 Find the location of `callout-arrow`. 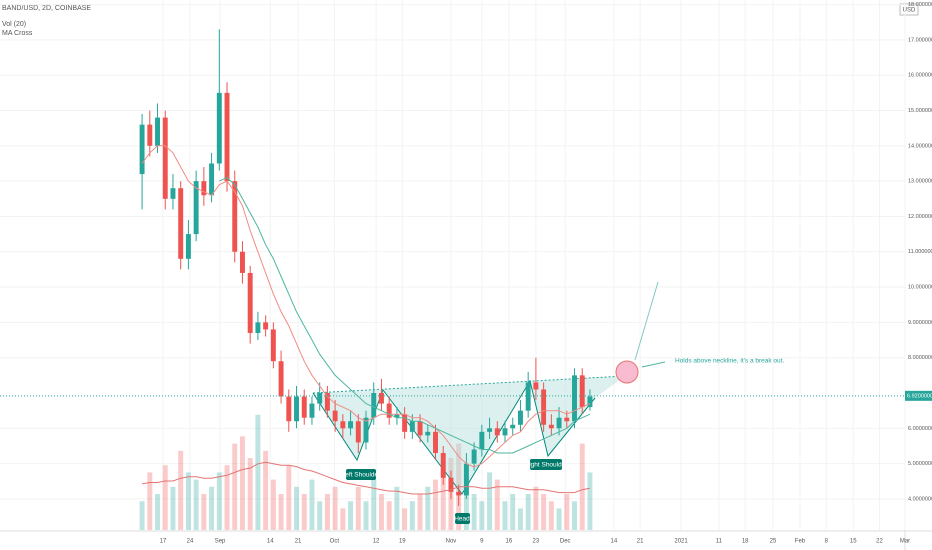

callout-arrow is located at coordinates (653, 364).